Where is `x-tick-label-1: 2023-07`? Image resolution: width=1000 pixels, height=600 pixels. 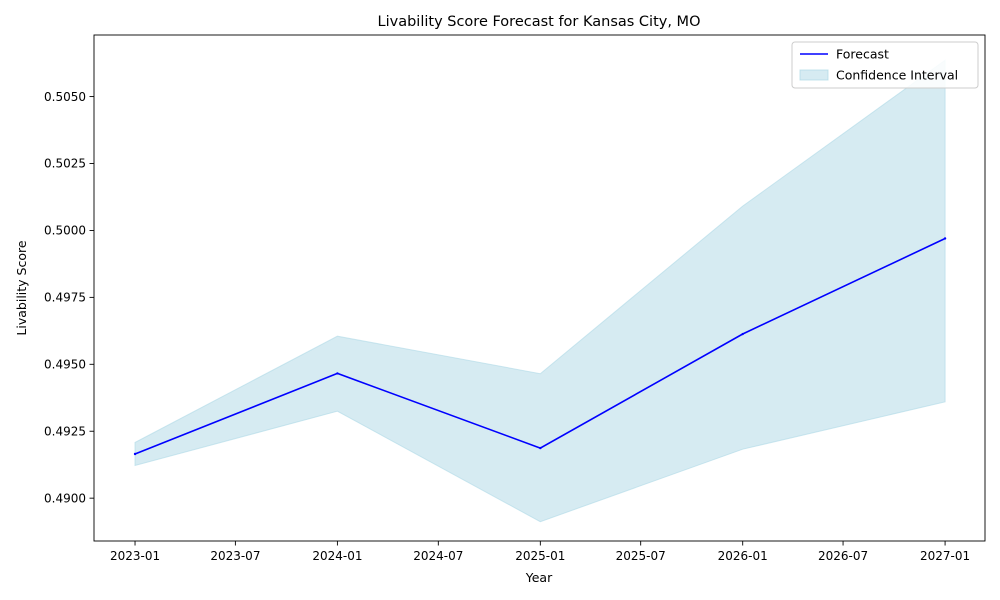
x-tick-label-1: 2023-07 is located at coordinates (235, 556).